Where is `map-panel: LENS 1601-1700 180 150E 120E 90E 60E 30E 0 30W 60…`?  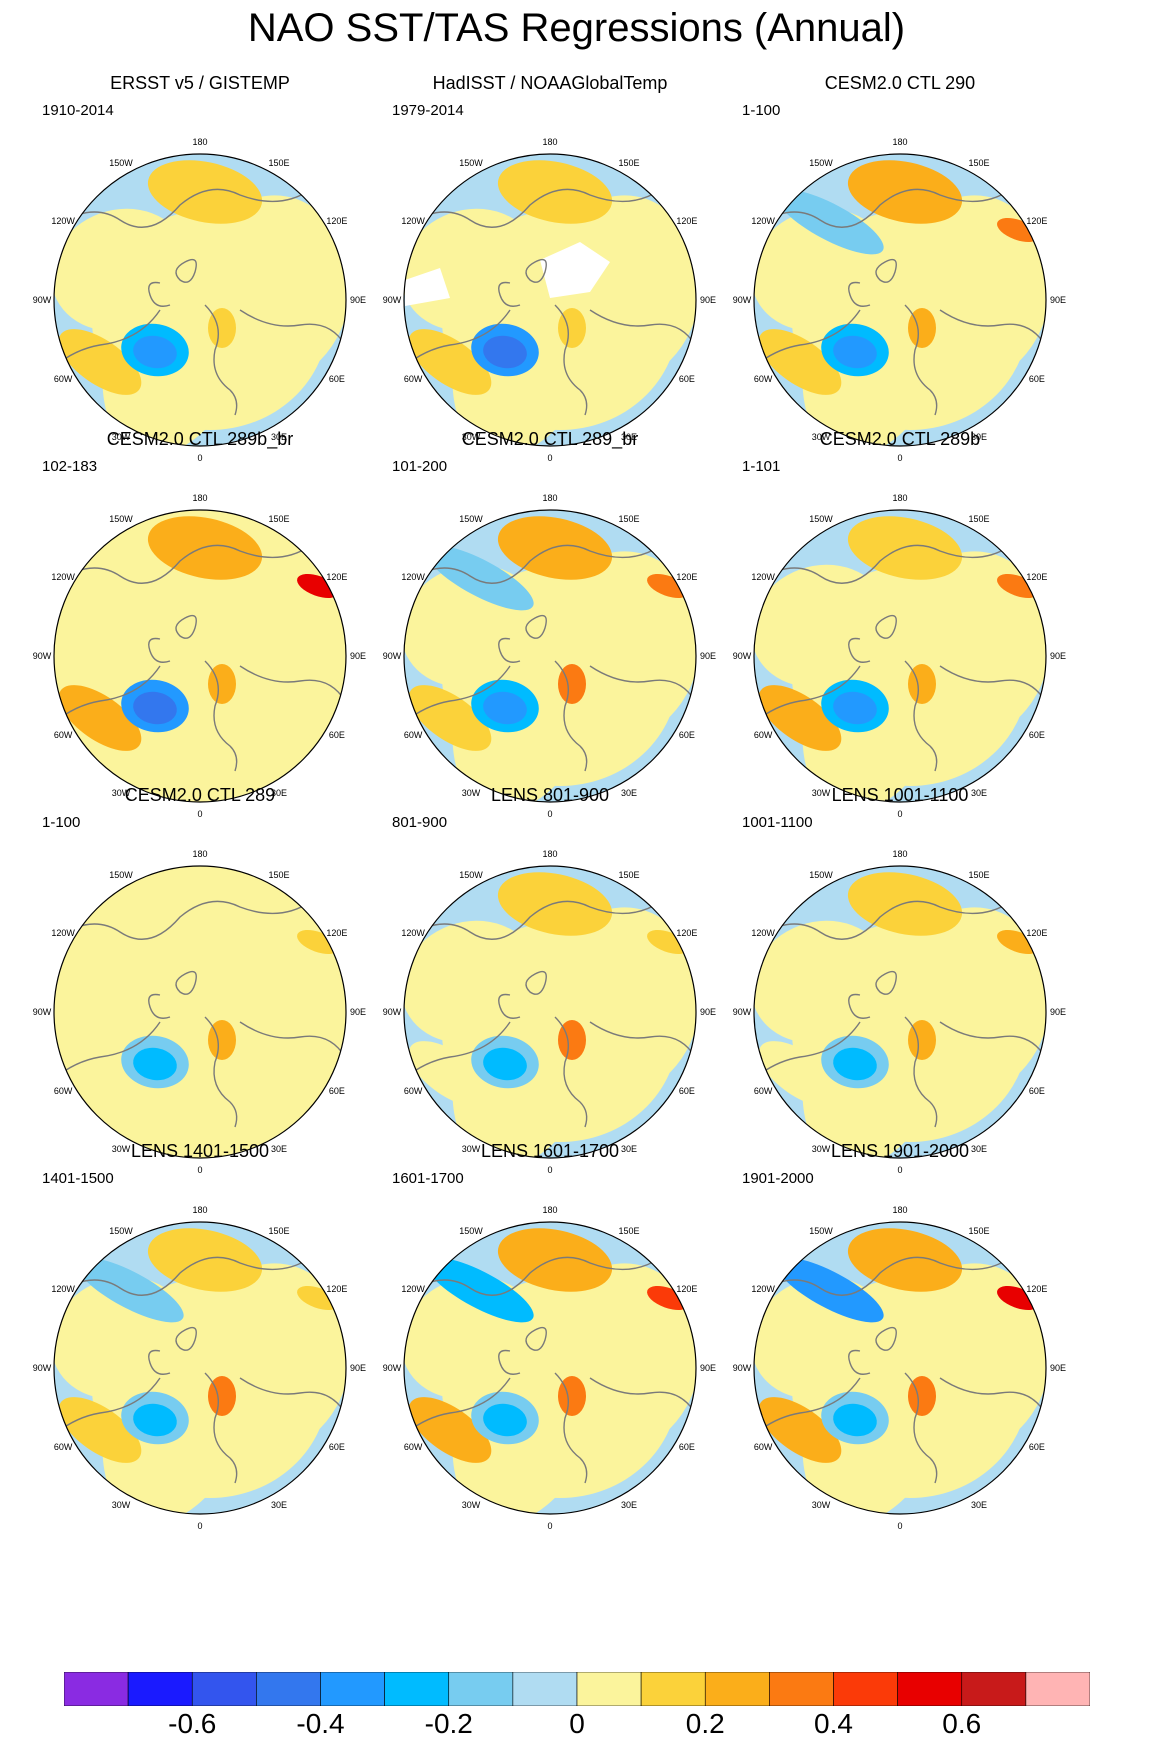
map-panel: LENS 1601-1700 180 150E 120E 90E 60E 30E 0 30W 60… is located at coordinates (550, 1335).